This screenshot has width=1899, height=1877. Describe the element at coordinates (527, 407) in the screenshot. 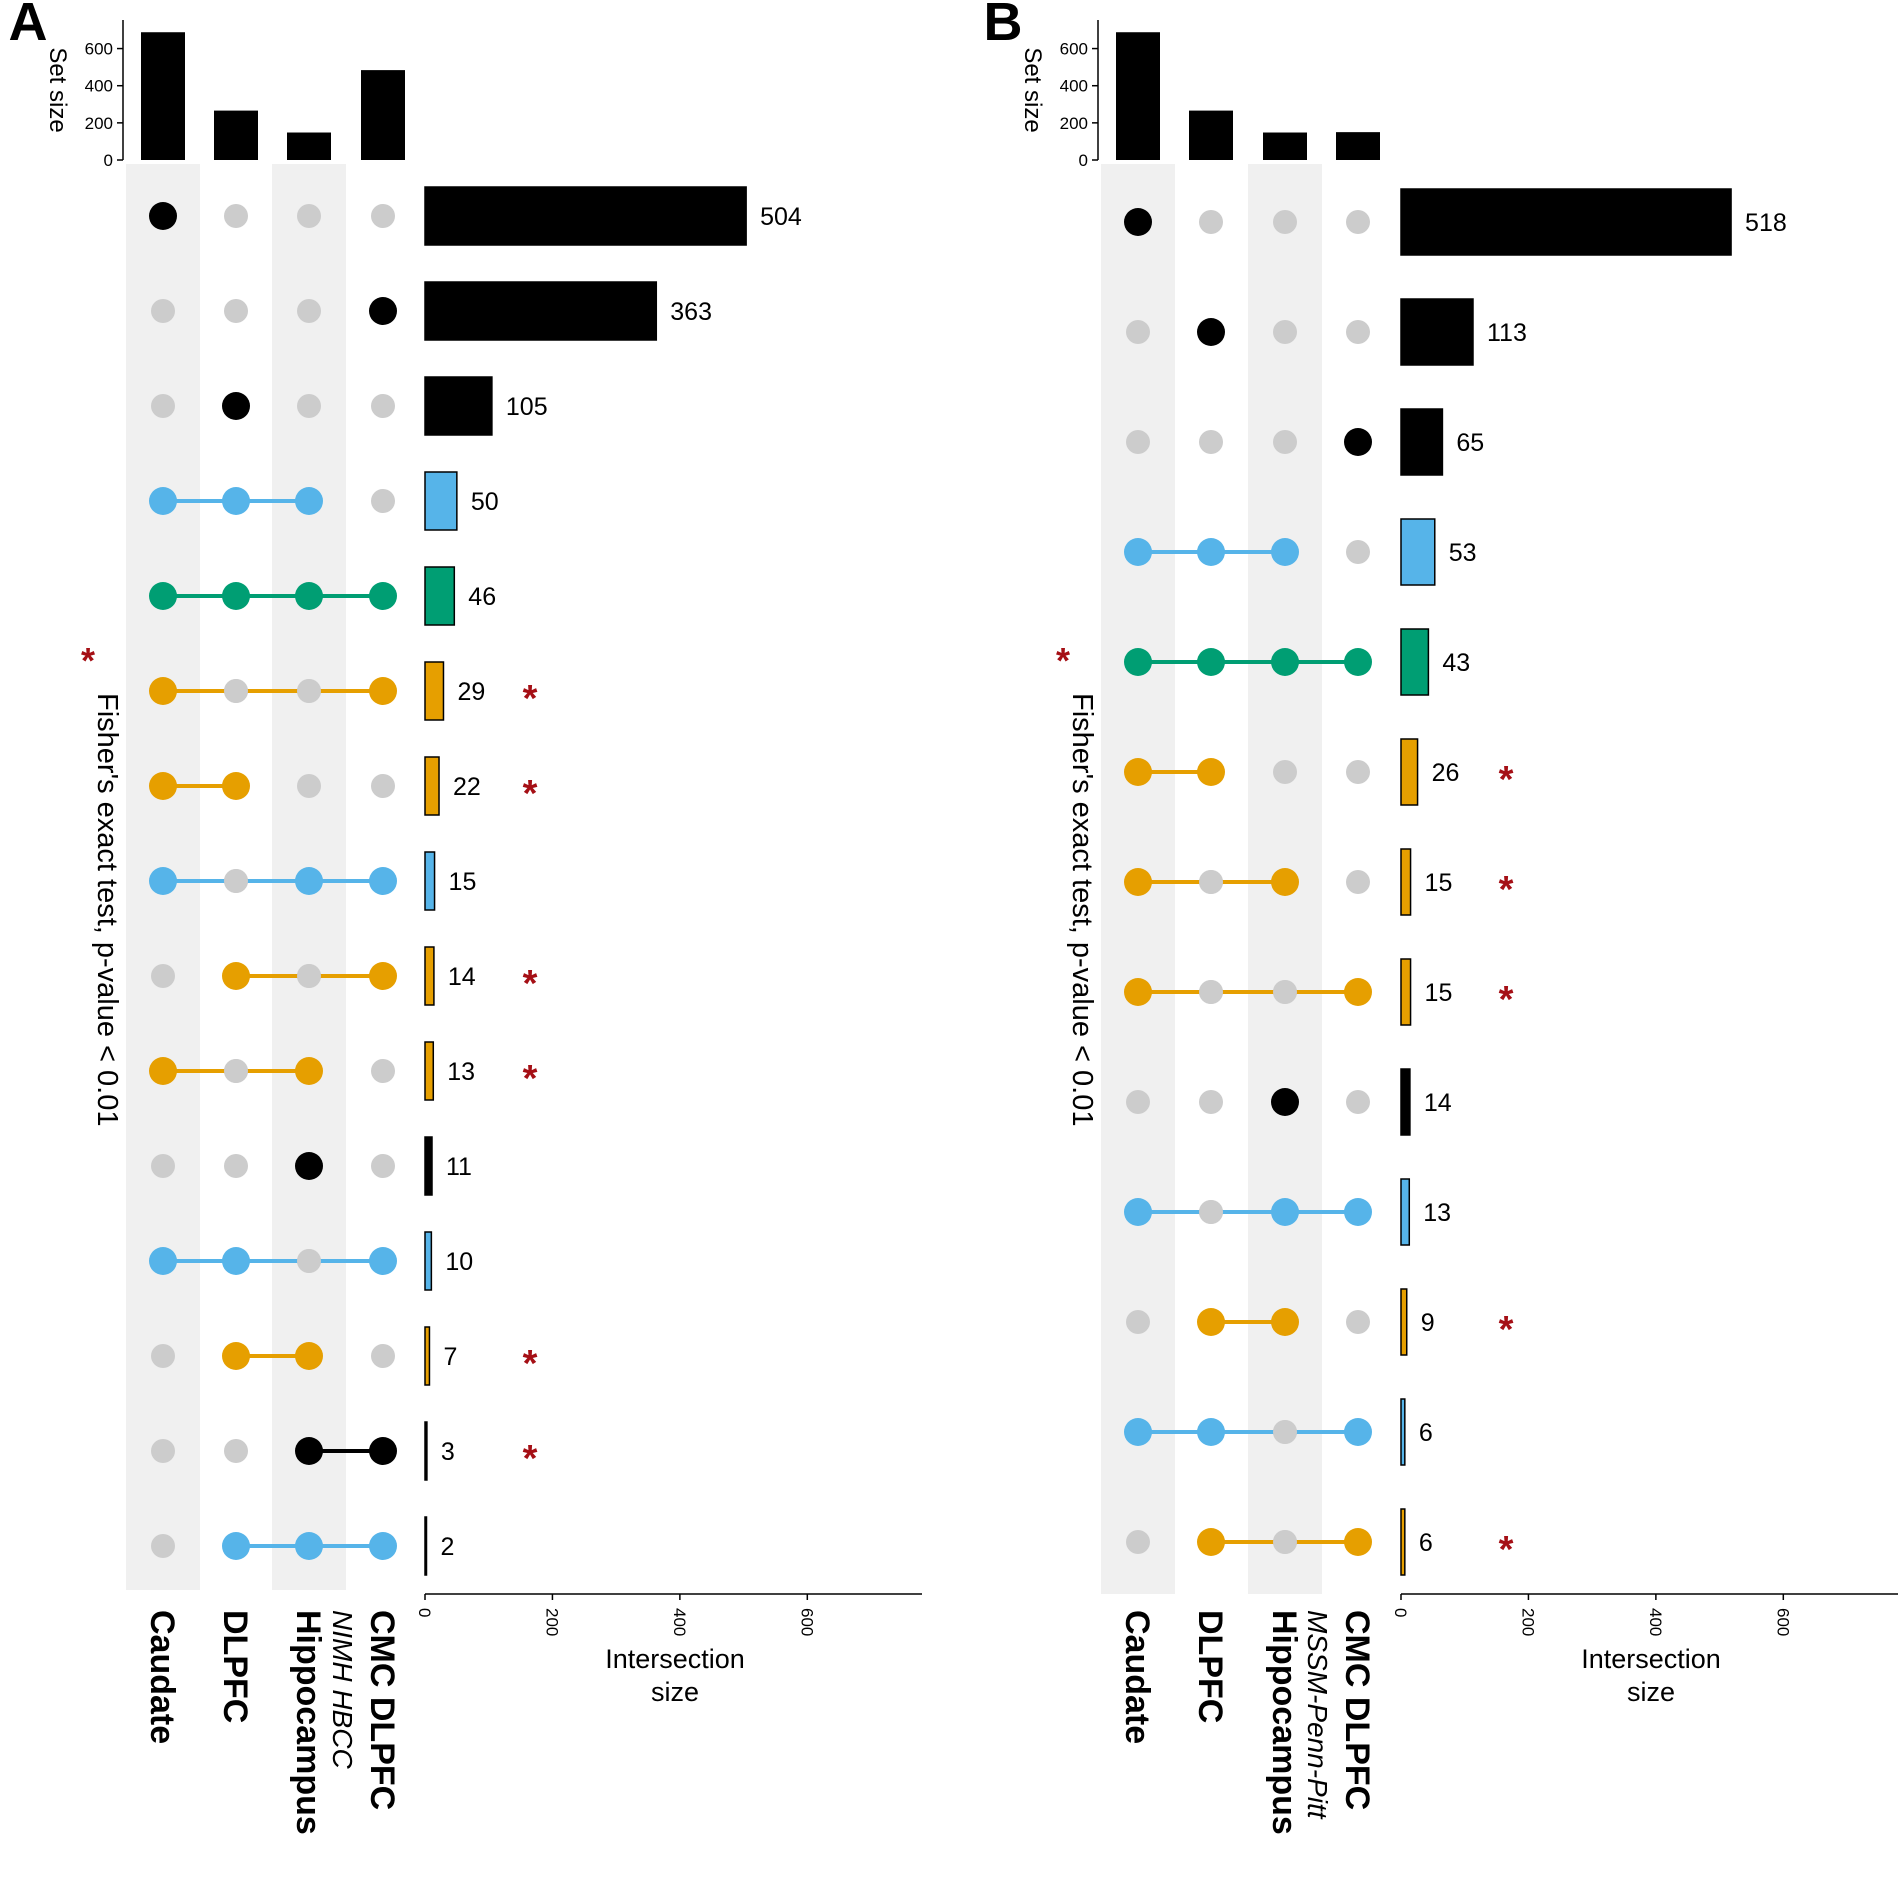

I see `intersection-bar-label: 105` at that location.